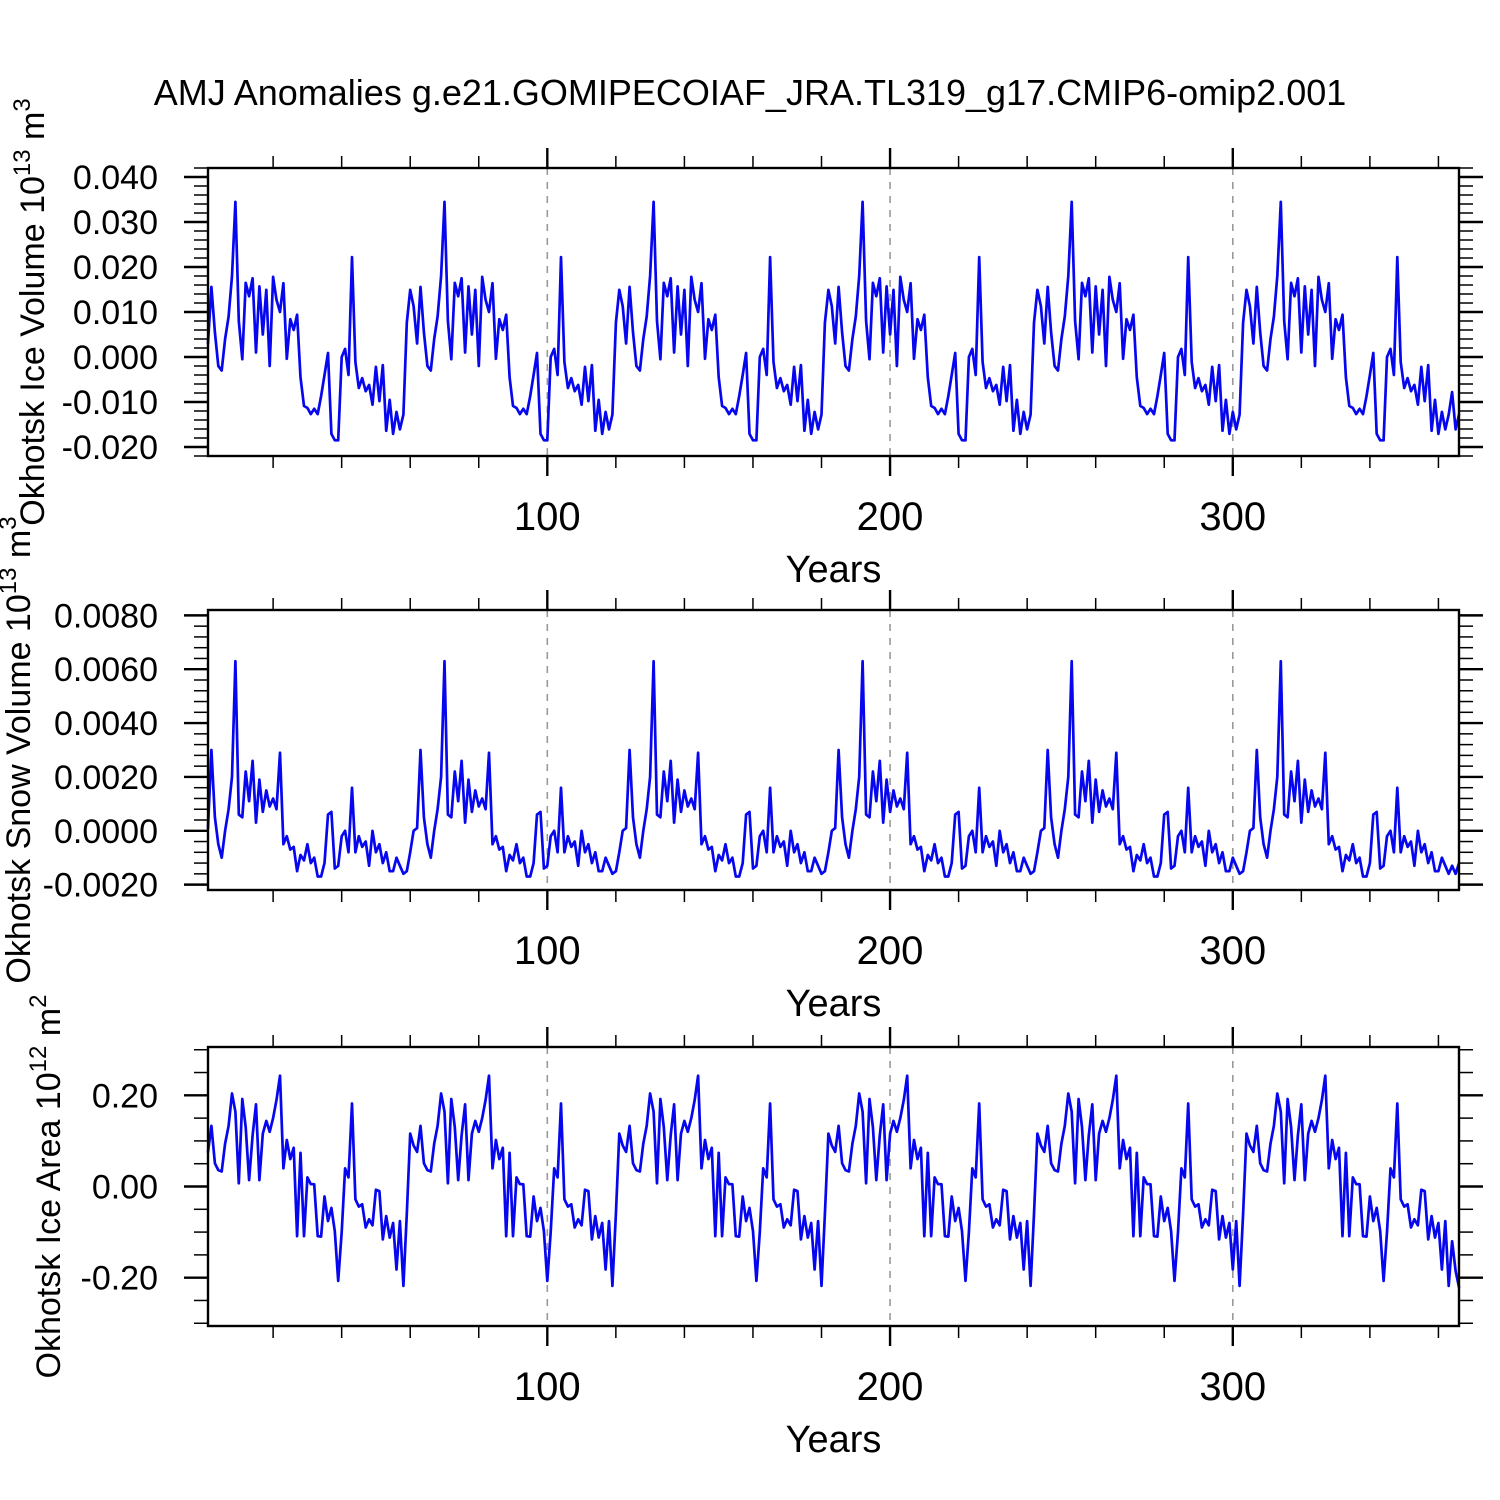 The width and height of the screenshot is (1500, 1500). Describe the element at coordinates (106, 778) in the screenshot. I see `y-tick-label: 0.0020` at that location.